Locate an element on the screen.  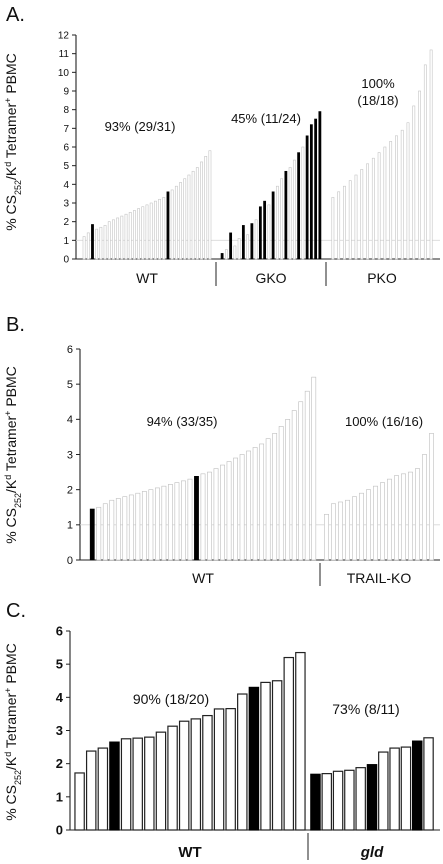
y-tick-label: 6 is located at coordinates (59, 631).